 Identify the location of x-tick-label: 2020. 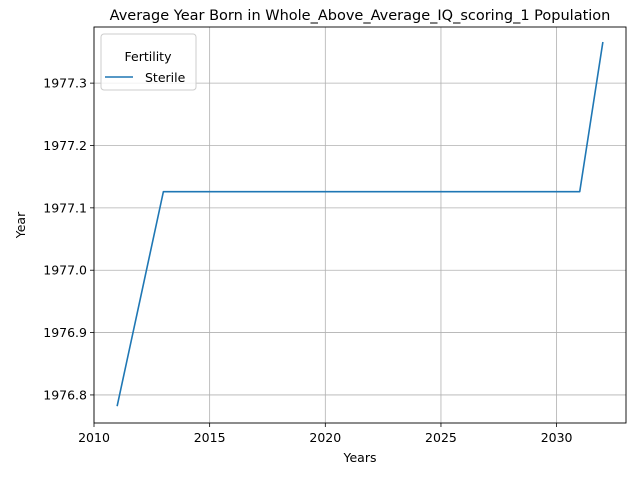
(325, 437).